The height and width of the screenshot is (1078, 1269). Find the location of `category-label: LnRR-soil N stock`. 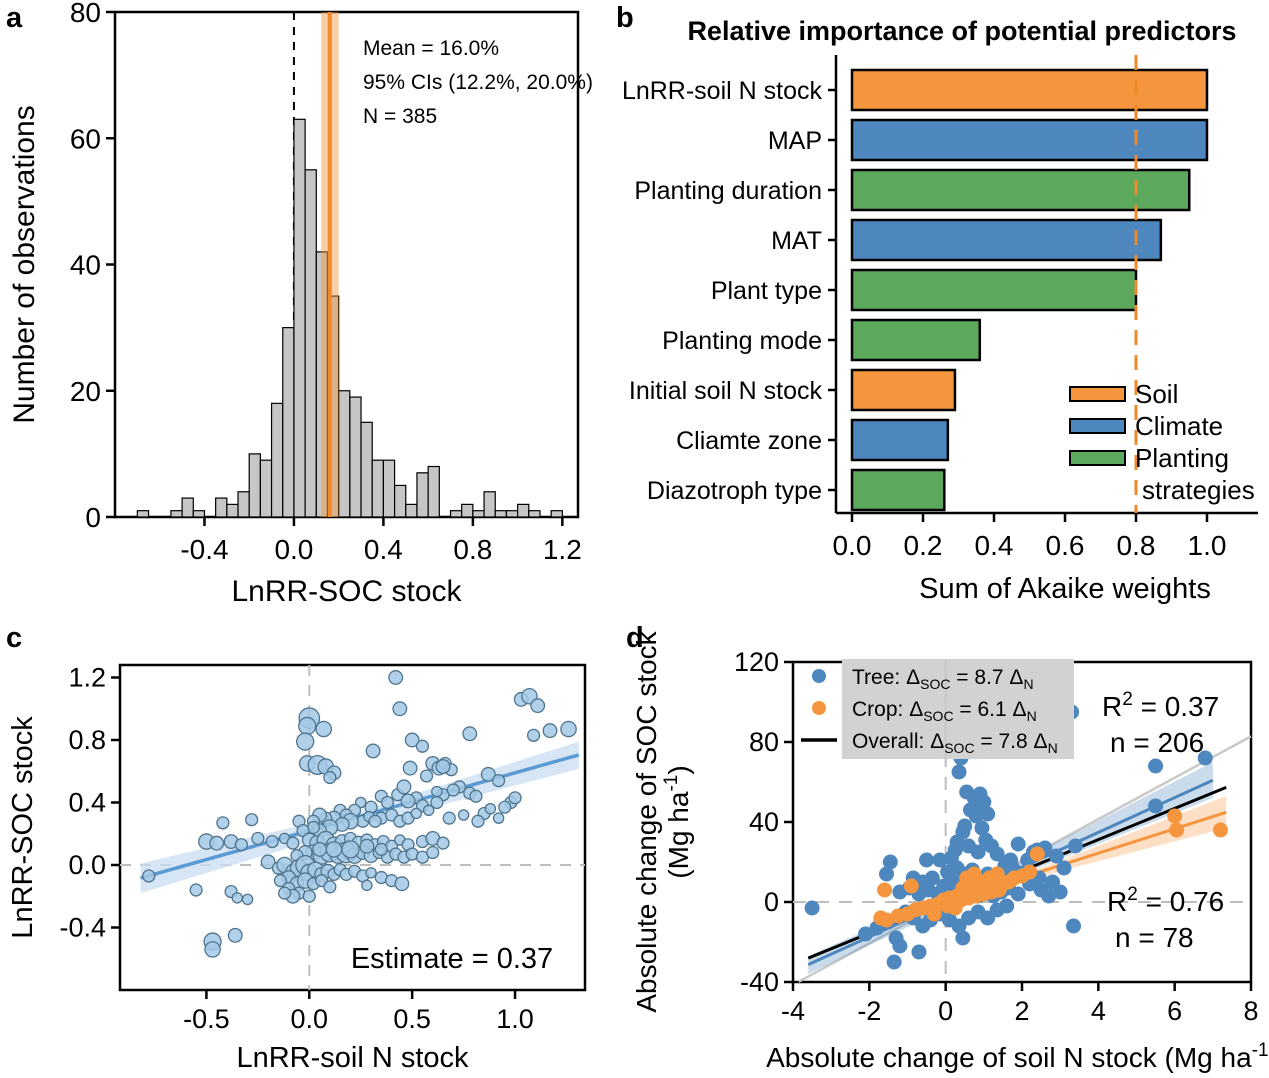

category-label: LnRR-soil N stock is located at coordinates (722, 91).